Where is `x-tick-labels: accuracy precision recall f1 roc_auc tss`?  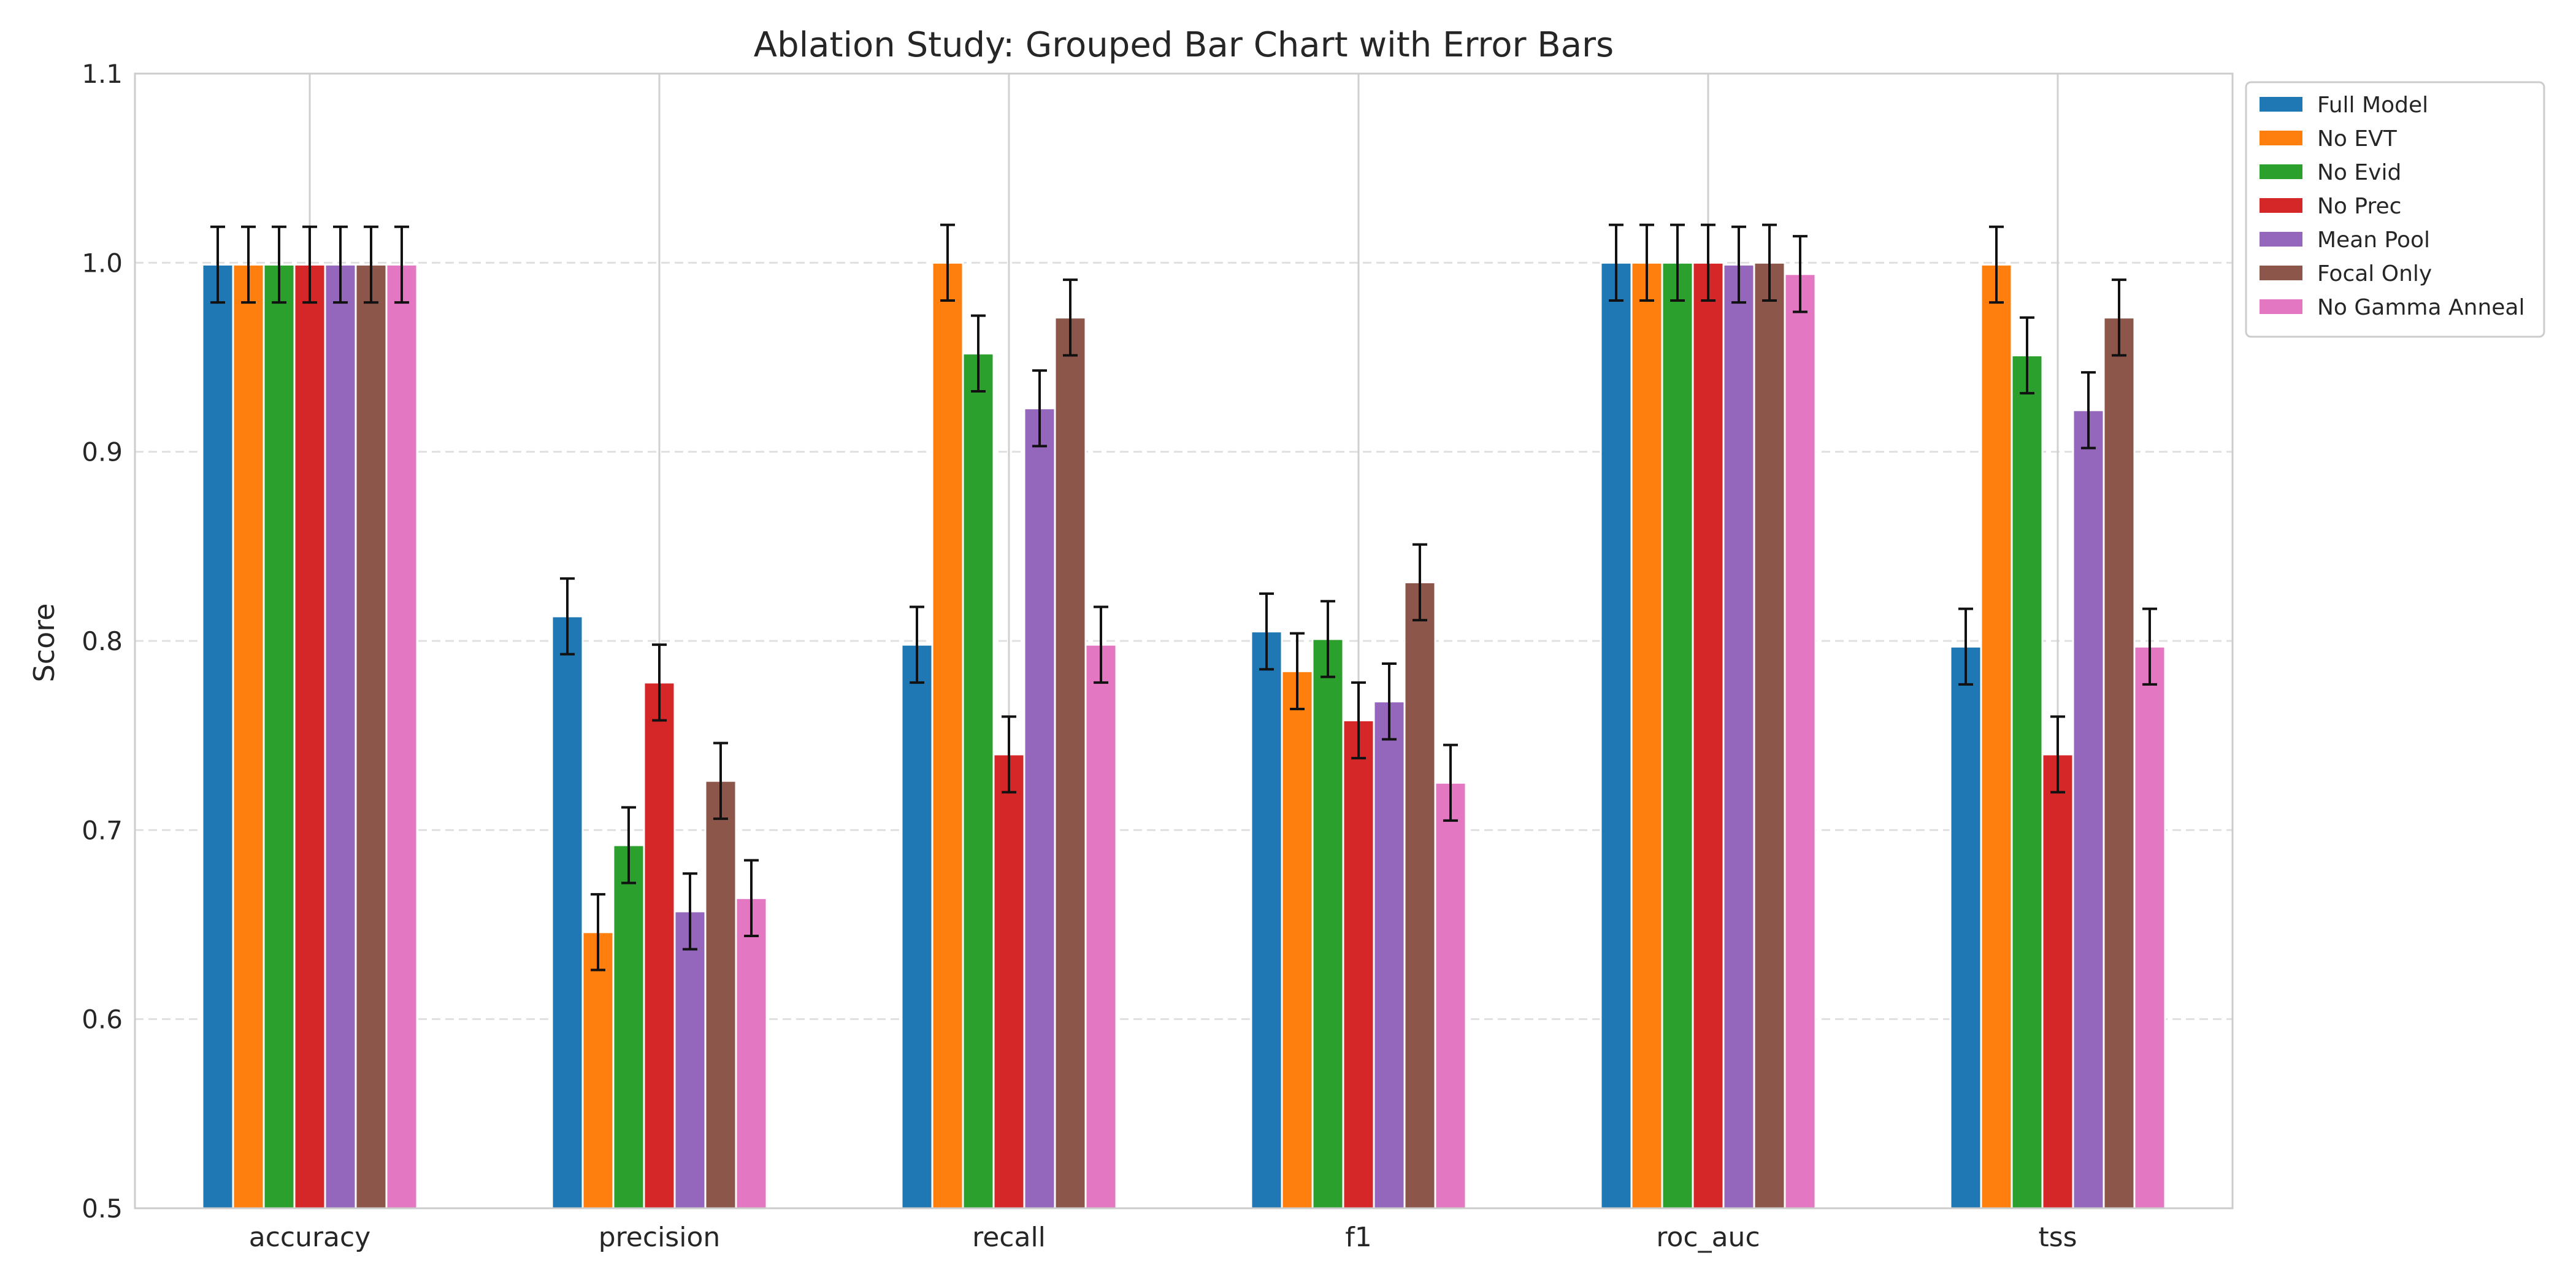 x-tick-labels: accuracy precision recall f1 roc_auc tss is located at coordinates (1163, 1237).